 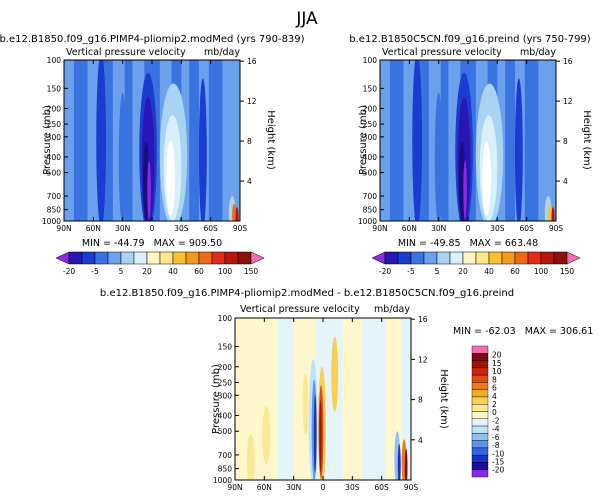 I want to click on panel-c-subtitle: Vertical pressure velocity, so click(x=300, y=309).